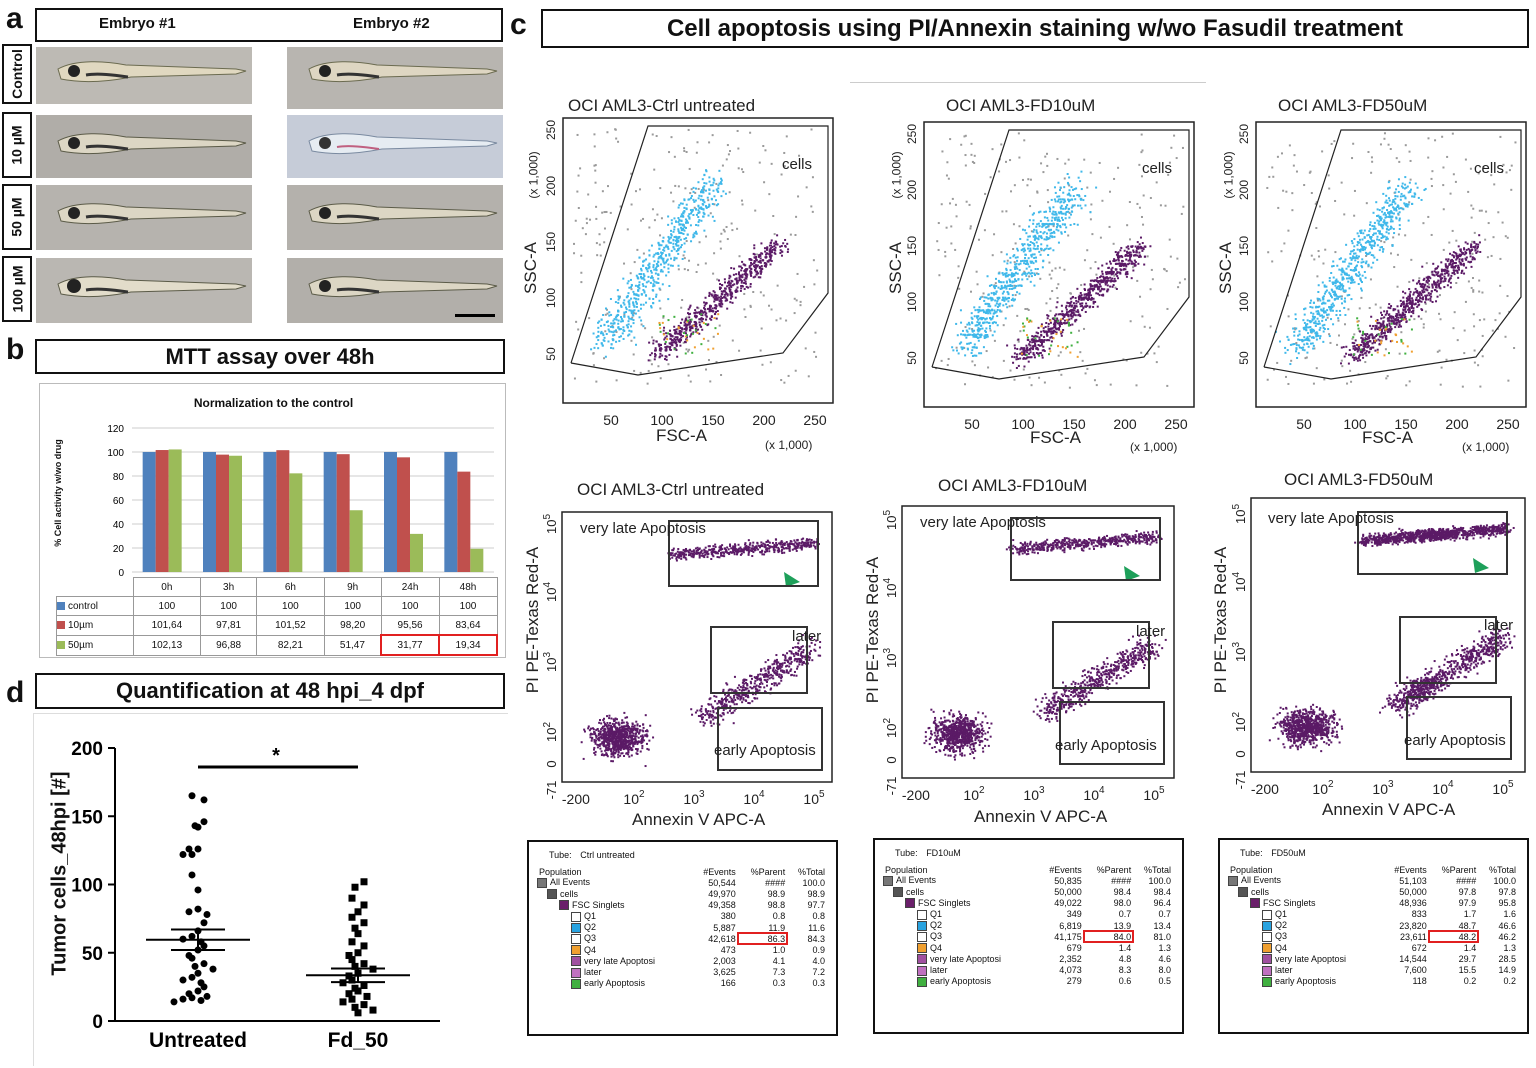  Describe the element at coordinates (352, 645) in the screenshot. I see `mtt-cell: 51,47` at that location.